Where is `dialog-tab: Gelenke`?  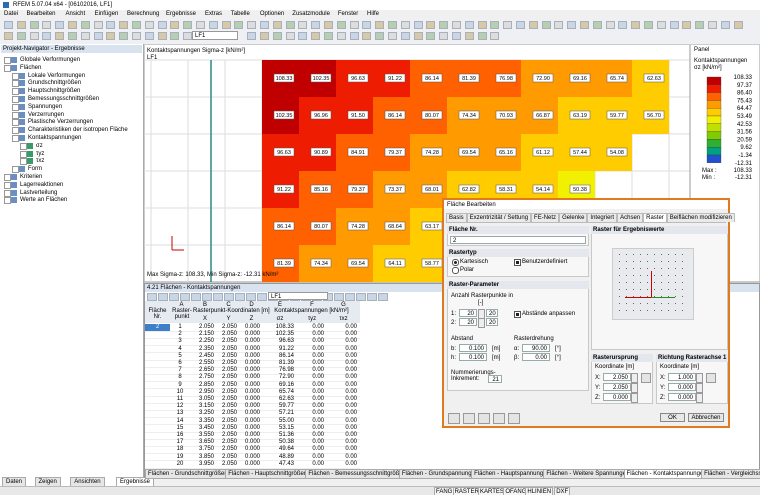
dialog-tab: Gelenke is located at coordinates (573, 217).